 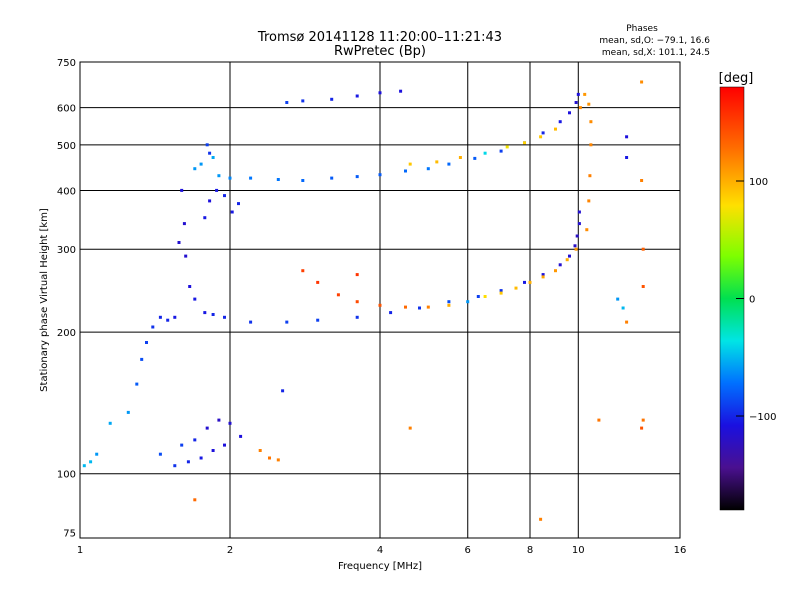 What do you see at coordinates (382, 550) in the screenshot?
I see `x-tick-labels: 1 2 4 6 8 10 16` at bounding box center [382, 550].